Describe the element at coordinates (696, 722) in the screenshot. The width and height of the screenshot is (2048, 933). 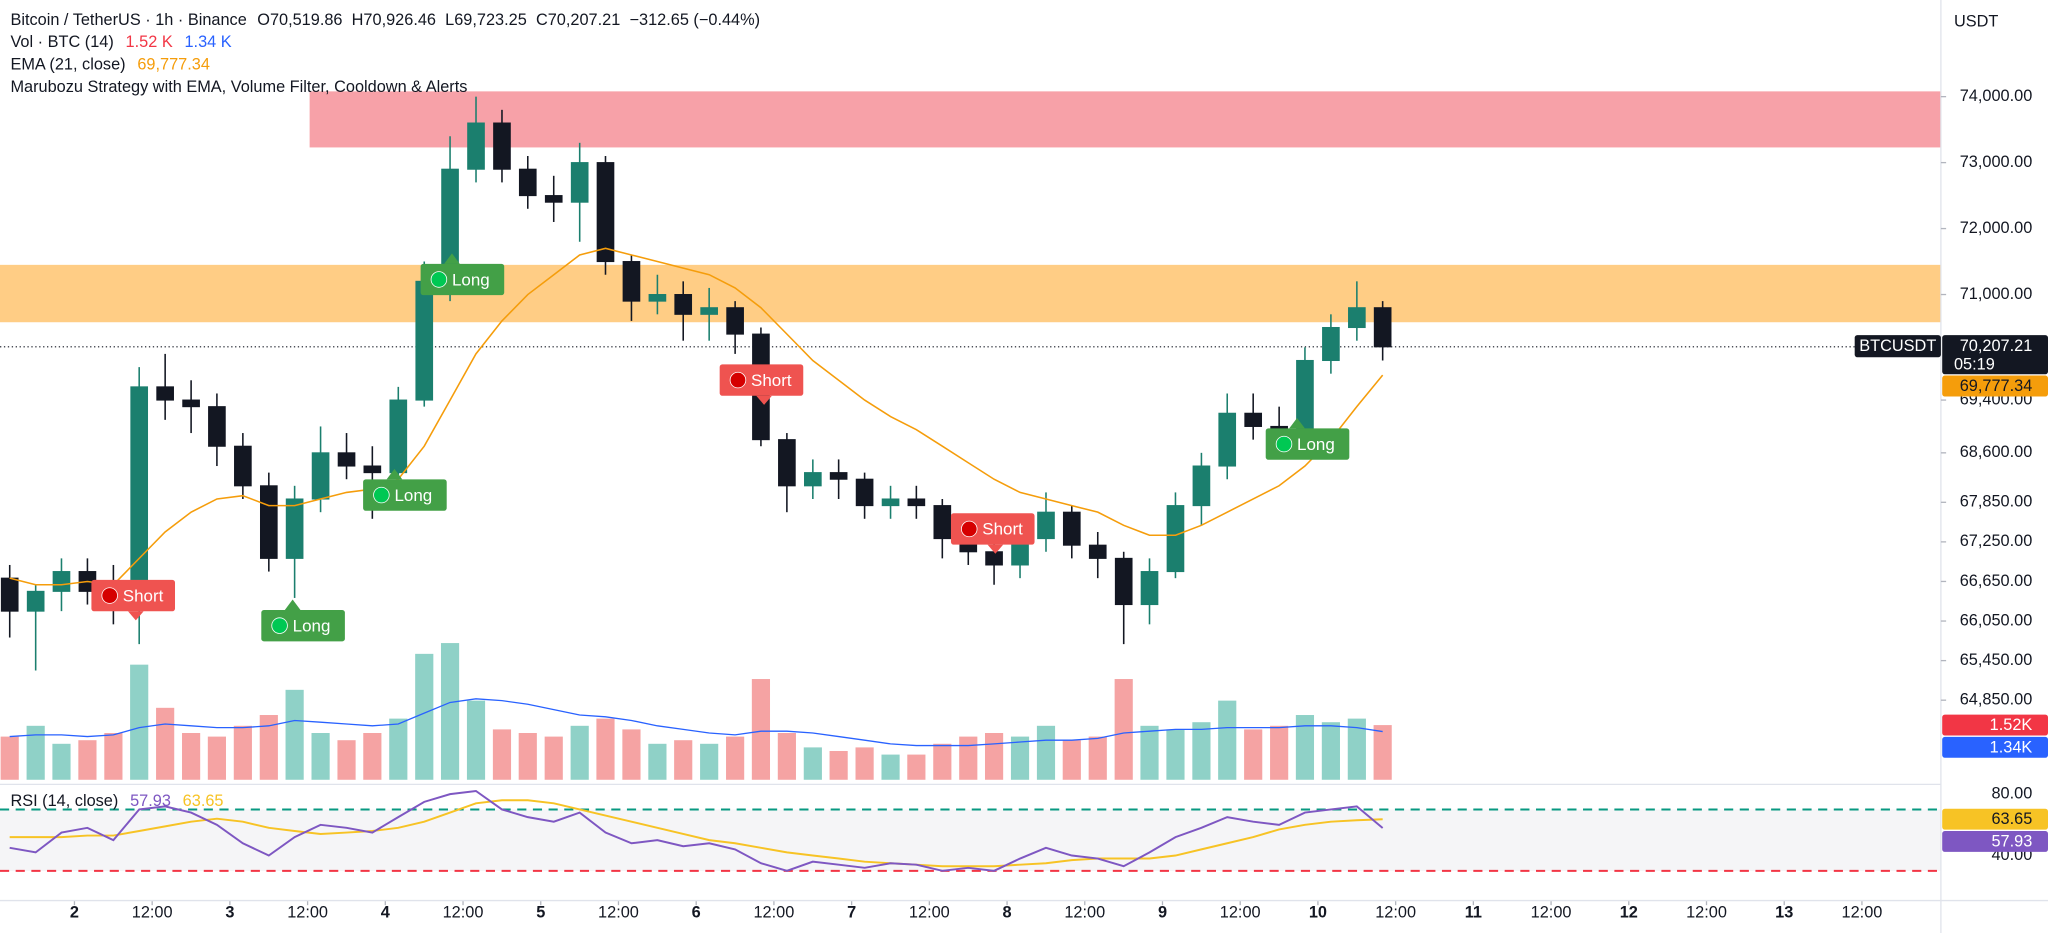
I see `volume-ma-line` at that location.